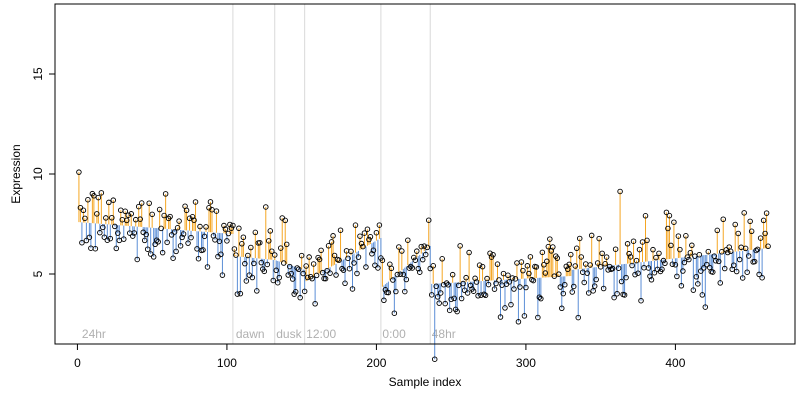 The height and width of the screenshot is (400, 800). Describe the element at coordinates (321, 334) in the screenshot. I see `period-label-3: 12:00` at that location.